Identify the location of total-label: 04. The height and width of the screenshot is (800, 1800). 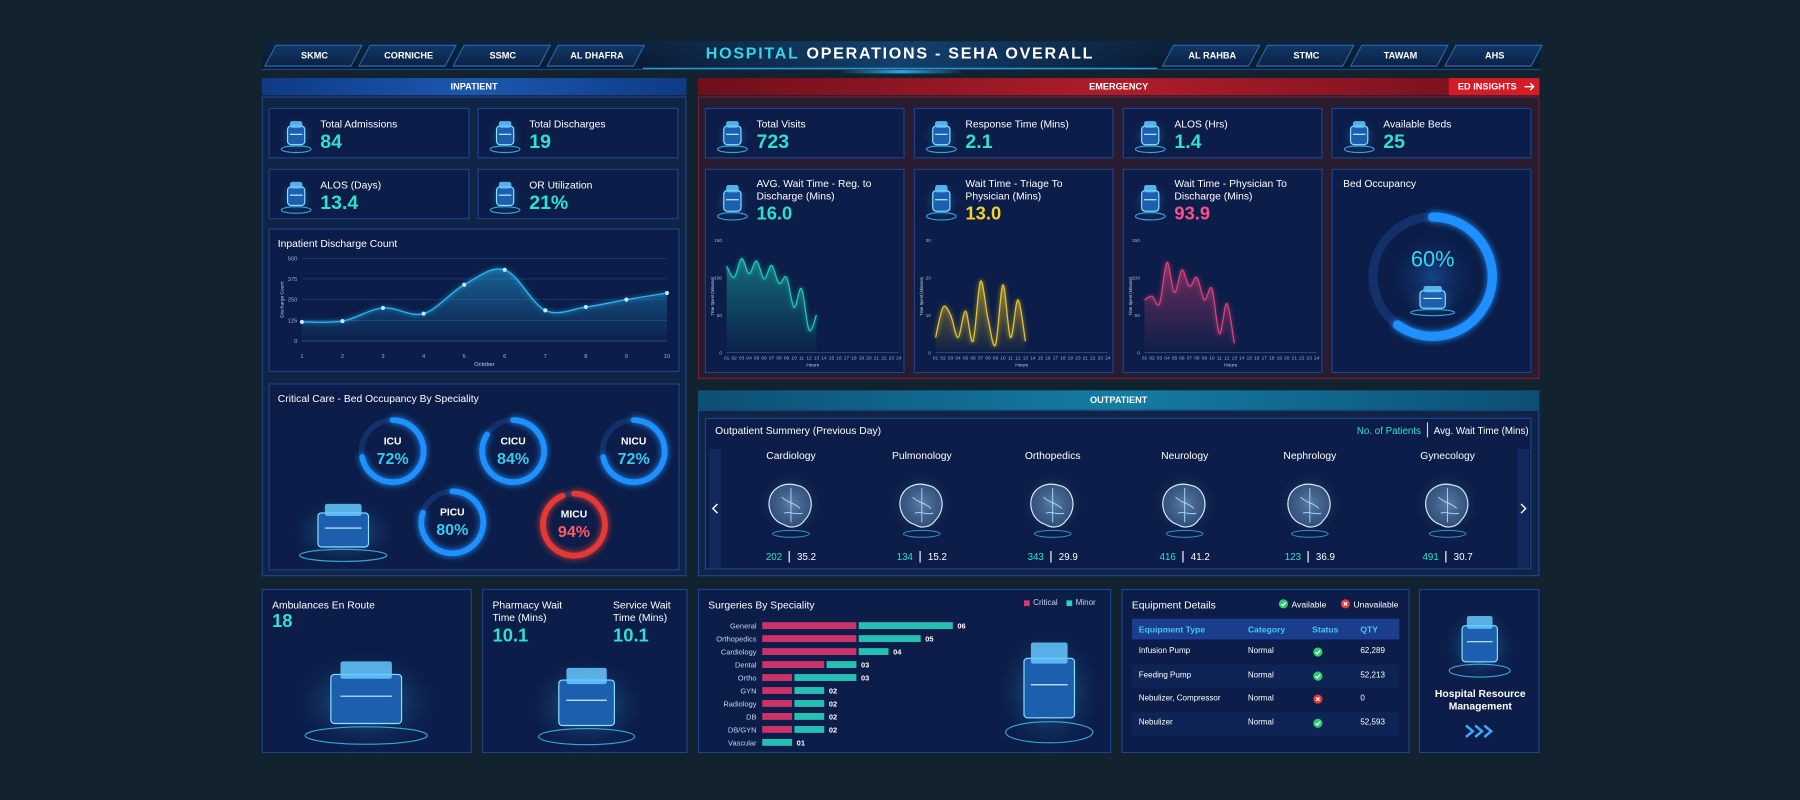
(897, 651).